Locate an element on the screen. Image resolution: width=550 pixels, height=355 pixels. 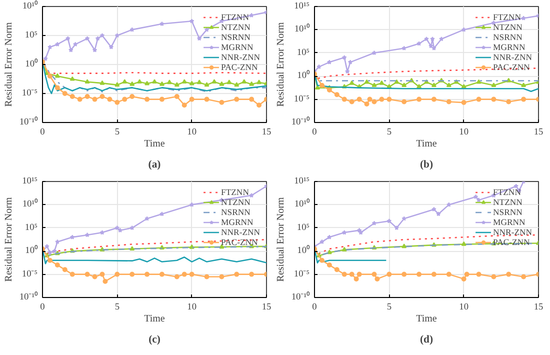
text: (c) is located at coordinates (154, 340).